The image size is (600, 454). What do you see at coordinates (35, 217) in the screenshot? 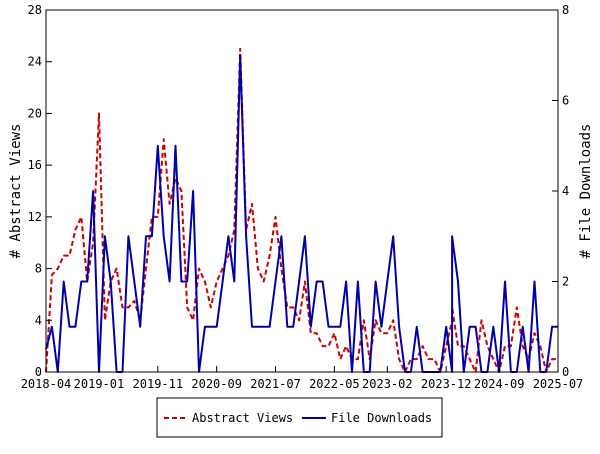
I see `y-tick-label: 12` at bounding box center [35, 217].